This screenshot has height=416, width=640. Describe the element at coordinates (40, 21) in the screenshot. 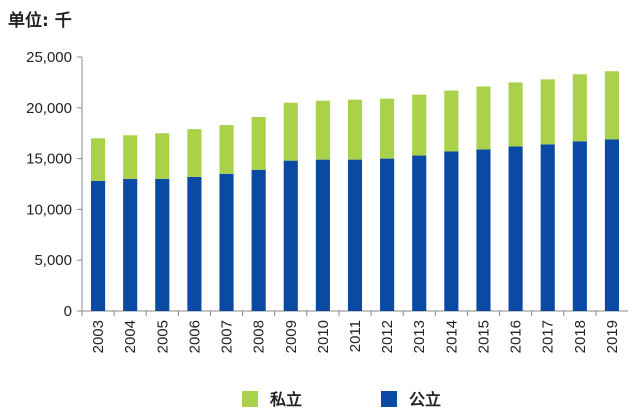

I see `unit-label: 单位: 千` at that location.